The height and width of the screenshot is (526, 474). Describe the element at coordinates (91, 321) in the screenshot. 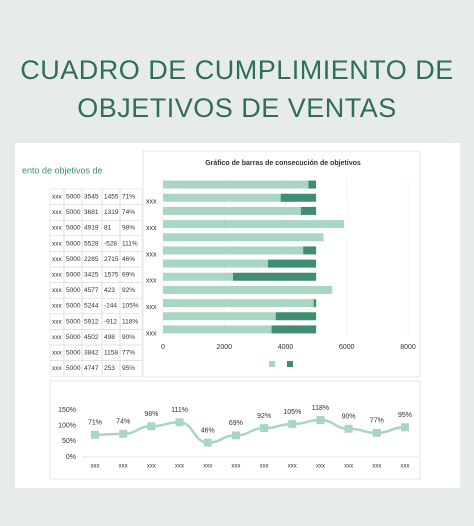

I see `table-cell-text: 5912` at that location.